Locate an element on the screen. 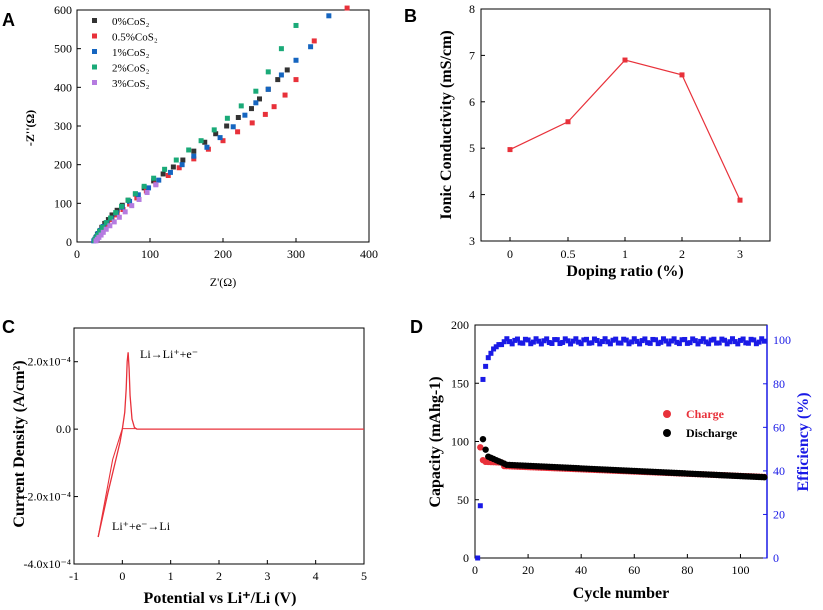  panel-d-y2-tick-label: 100 is located at coordinates (782, 340).